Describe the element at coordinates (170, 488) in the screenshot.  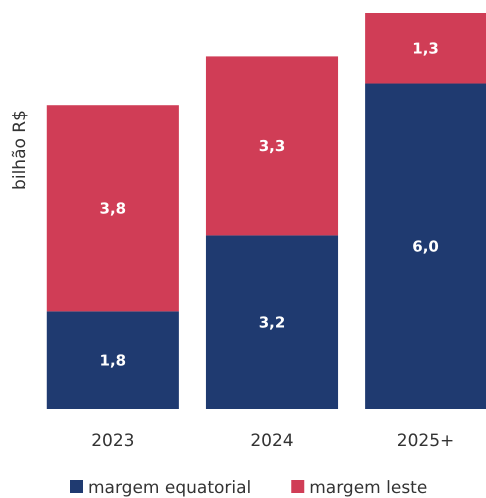
I see `legend-label: margem equatorial` at that location.